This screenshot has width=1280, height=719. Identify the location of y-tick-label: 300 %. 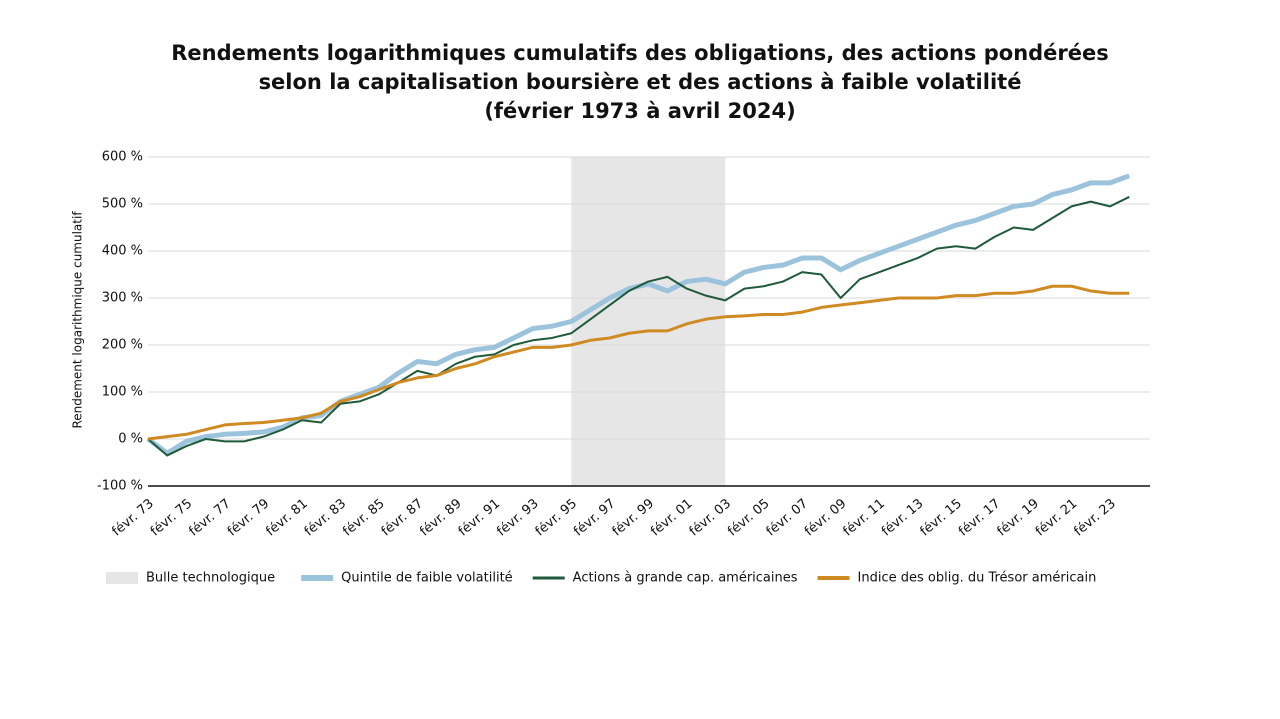
(122, 298).